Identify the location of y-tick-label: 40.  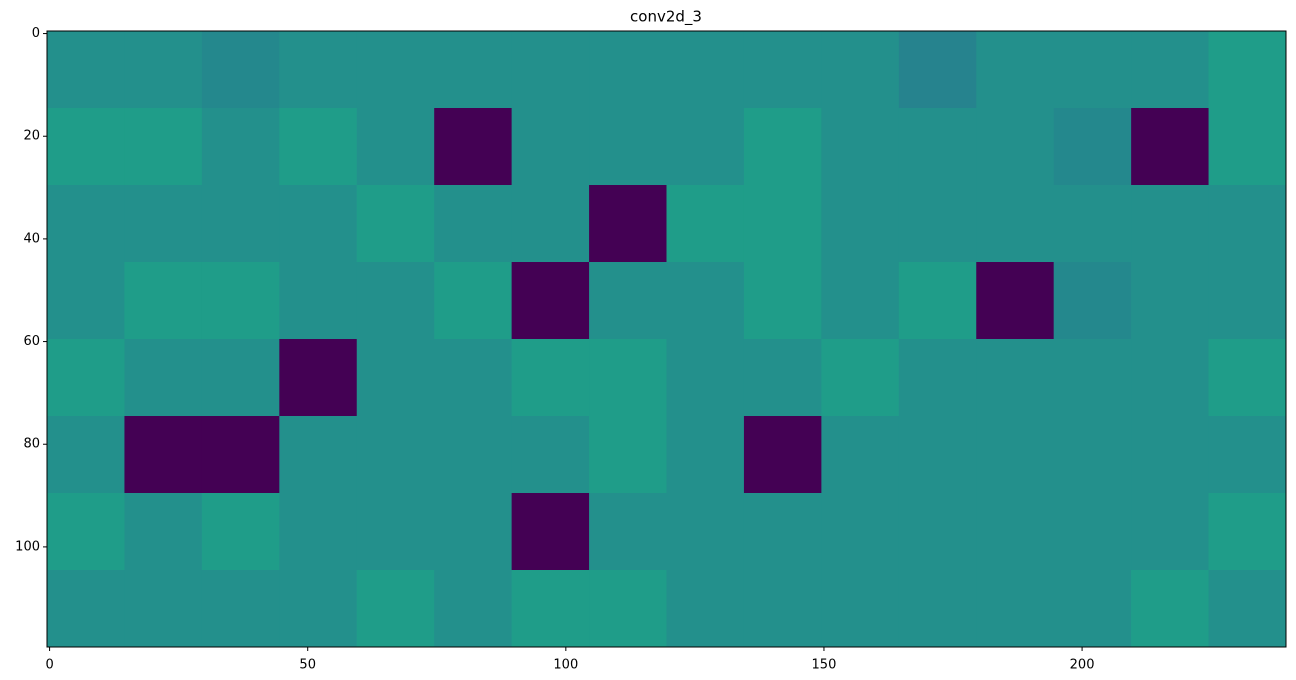
(31, 238).